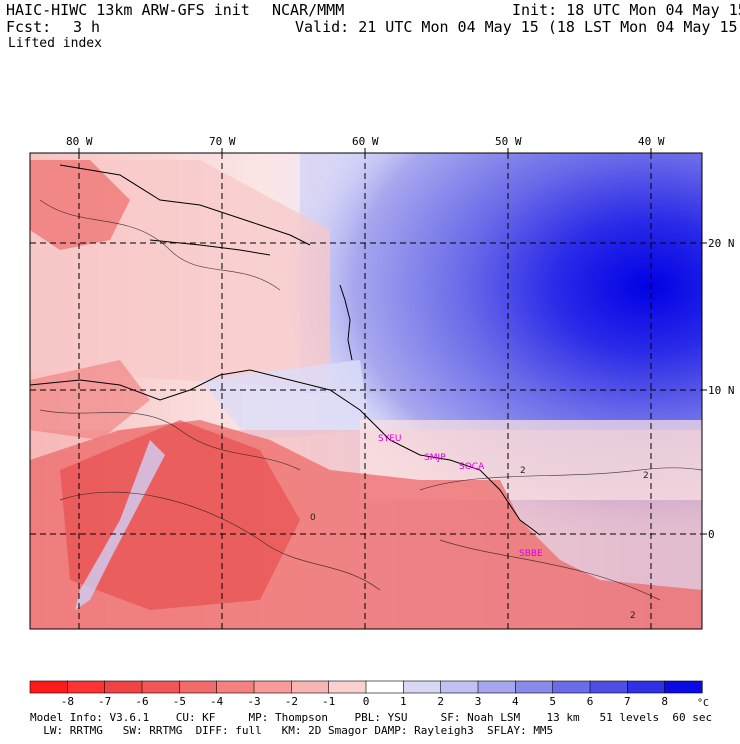 The width and height of the screenshot is (740, 744). I want to click on station-smjp: SMJP, so click(435, 458).